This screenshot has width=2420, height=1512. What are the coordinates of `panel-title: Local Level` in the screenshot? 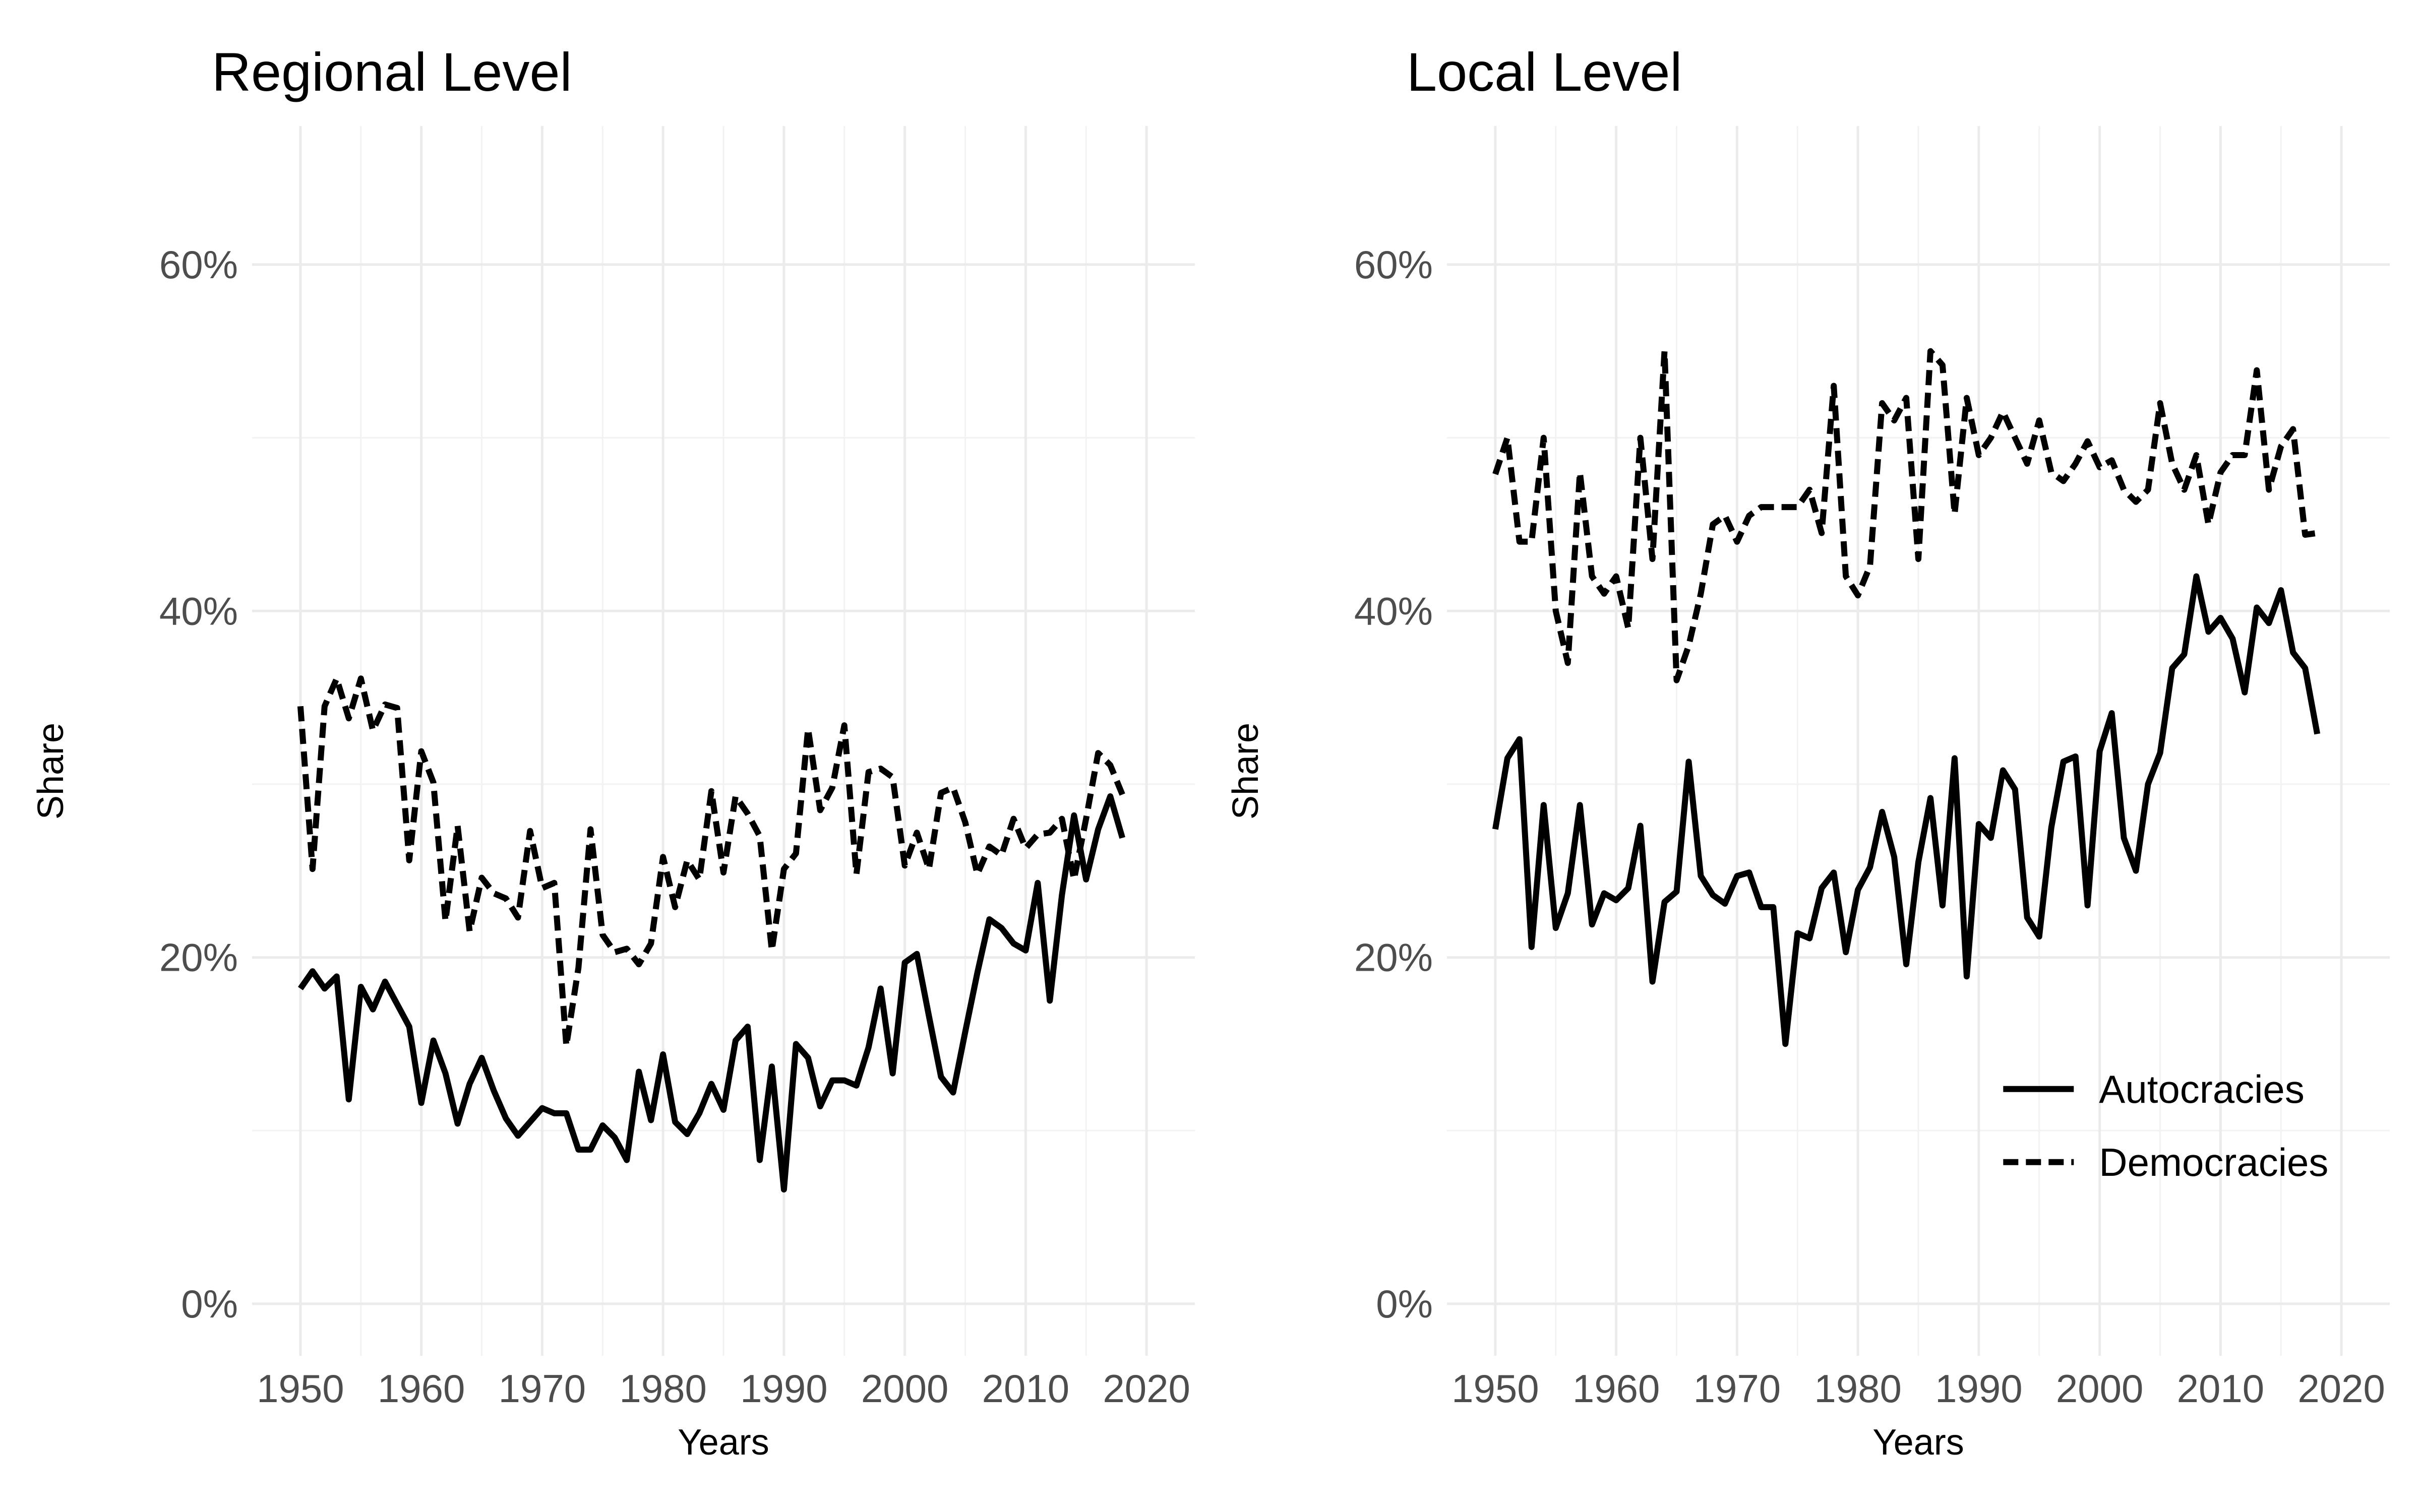 It's located at (1544, 71).